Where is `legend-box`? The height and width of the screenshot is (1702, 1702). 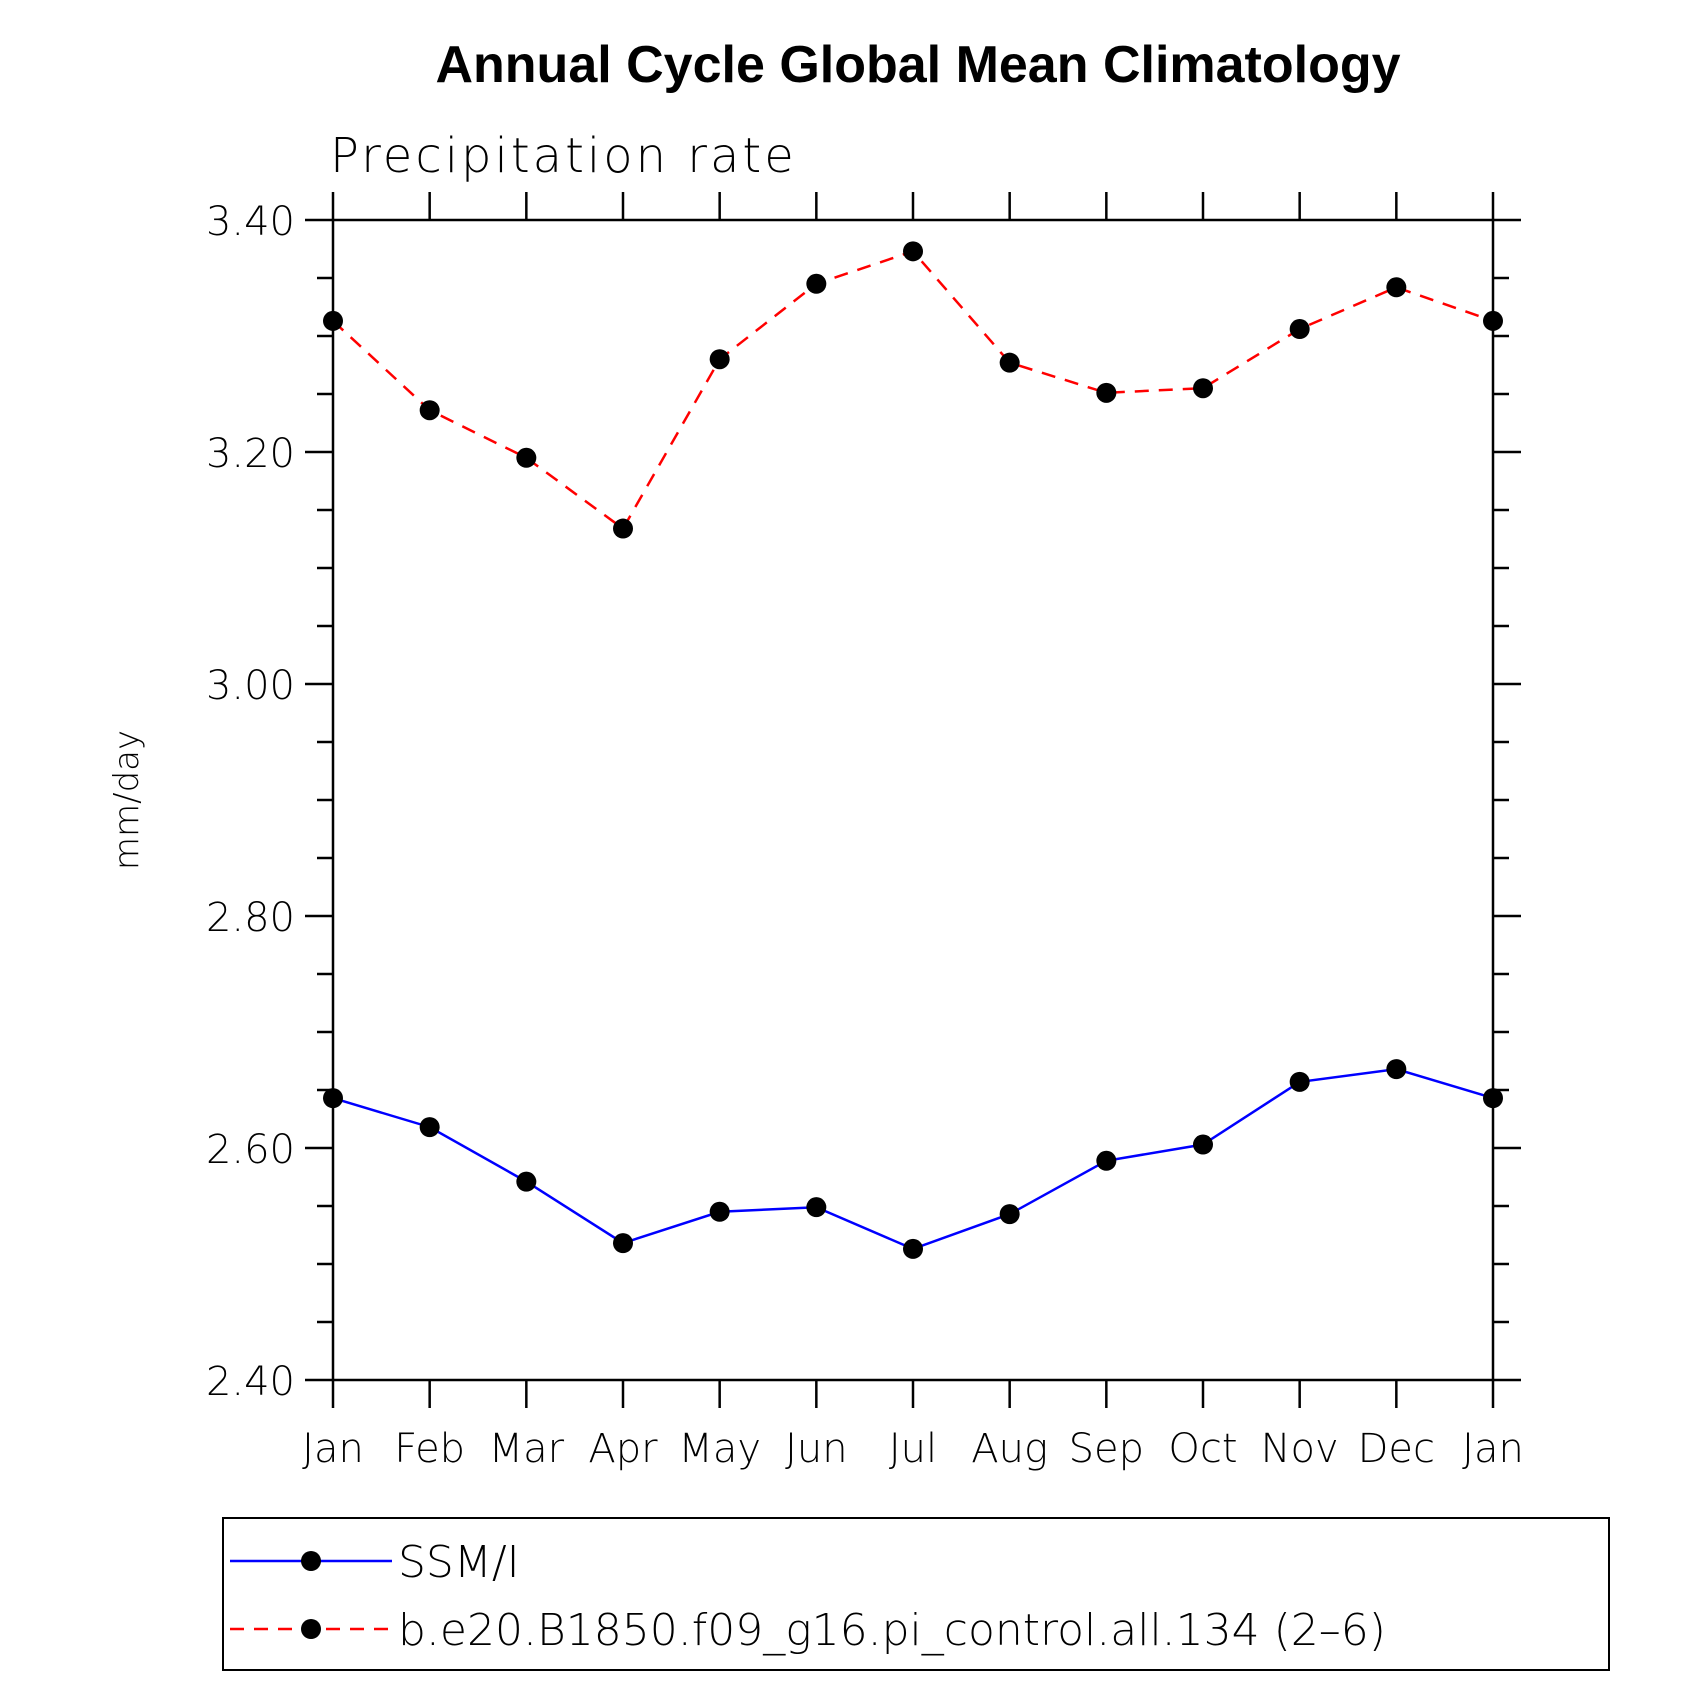
legend-box is located at coordinates (916, 1594).